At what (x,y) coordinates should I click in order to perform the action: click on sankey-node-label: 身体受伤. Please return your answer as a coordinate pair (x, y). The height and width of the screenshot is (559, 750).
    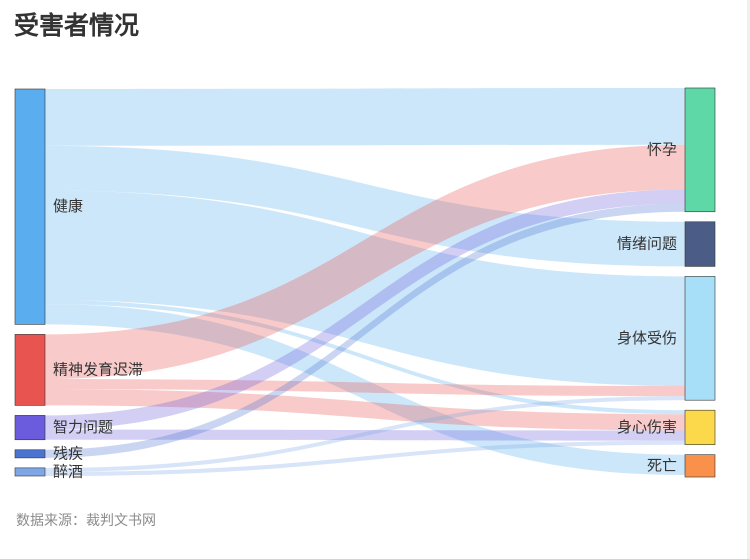
    Looking at the image, I should click on (647, 338).